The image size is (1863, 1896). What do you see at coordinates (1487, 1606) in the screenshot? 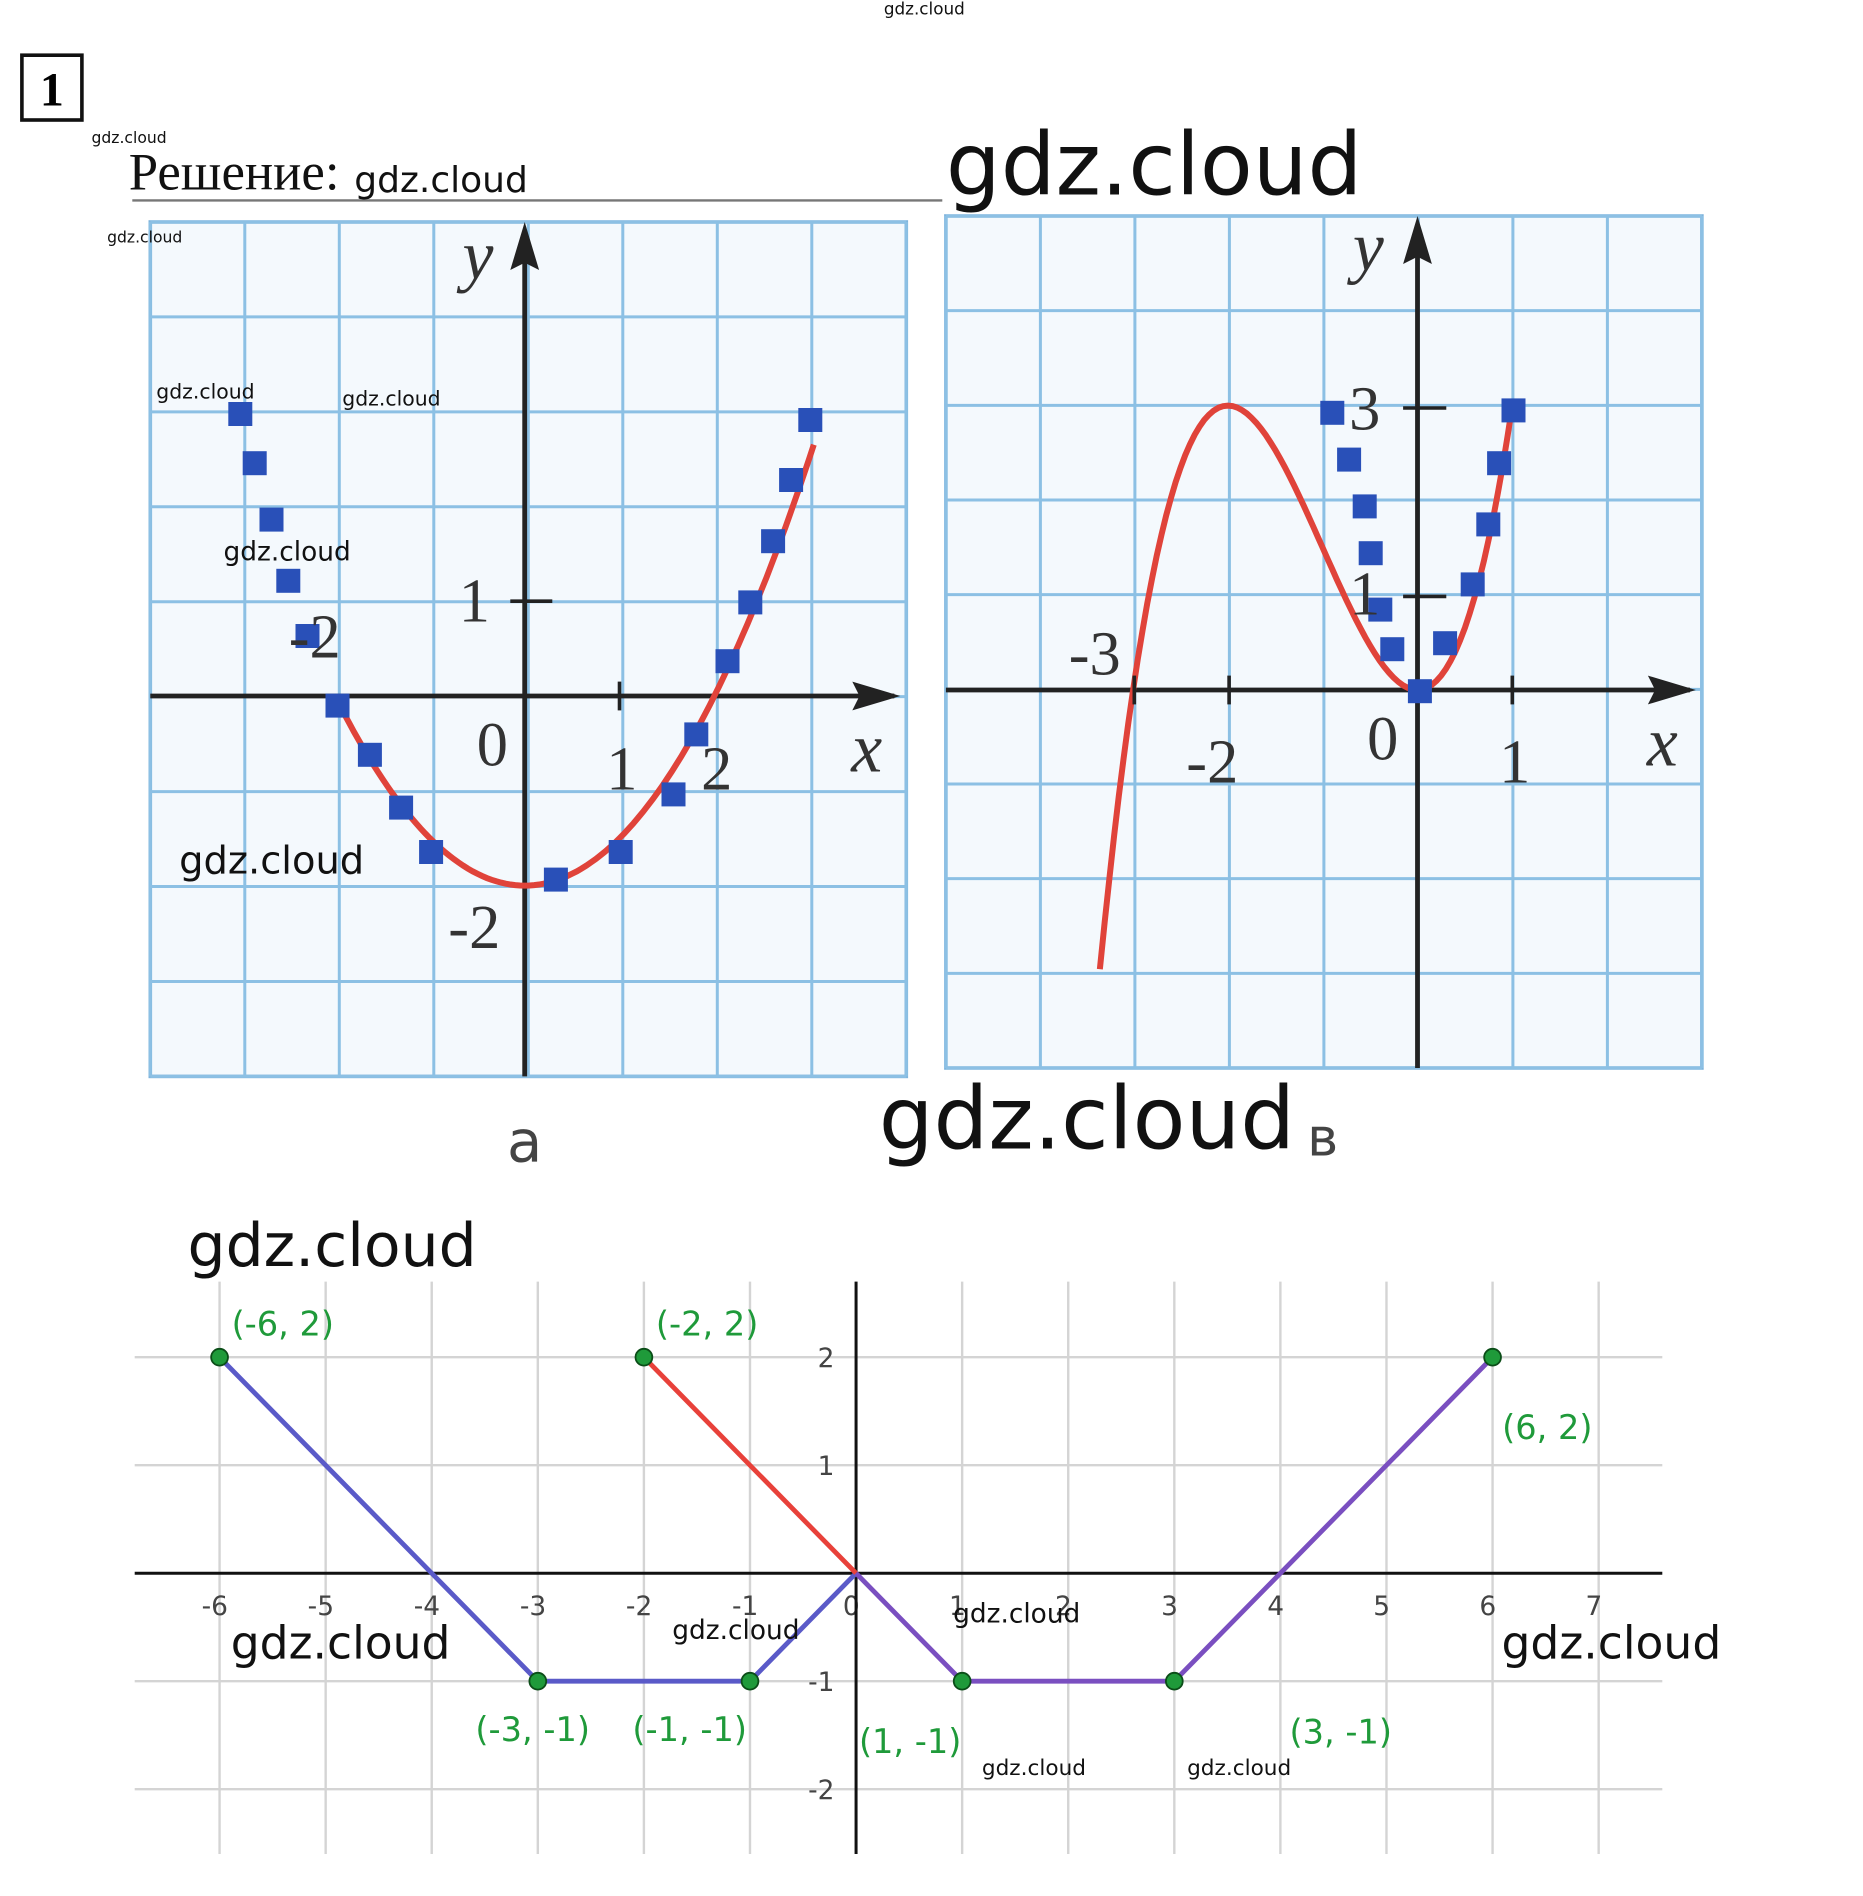
I see `x-tick-label: 6` at bounding box center [1487, 1606].